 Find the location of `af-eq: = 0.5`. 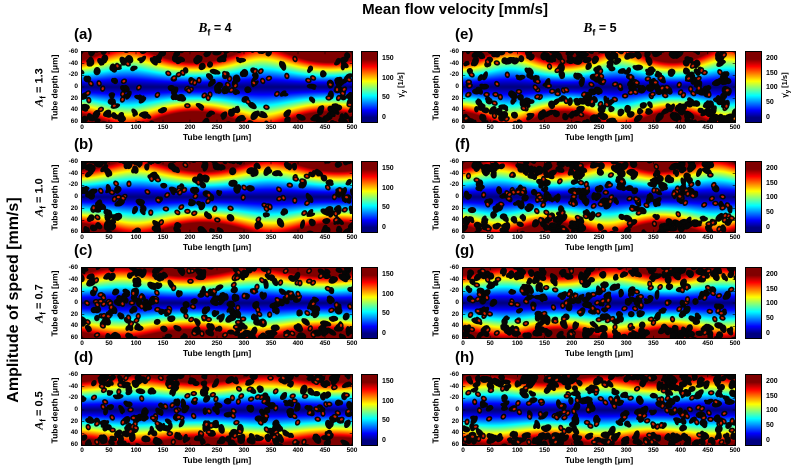

af-eq: = 0.5 is located at coordinates (39, 405).